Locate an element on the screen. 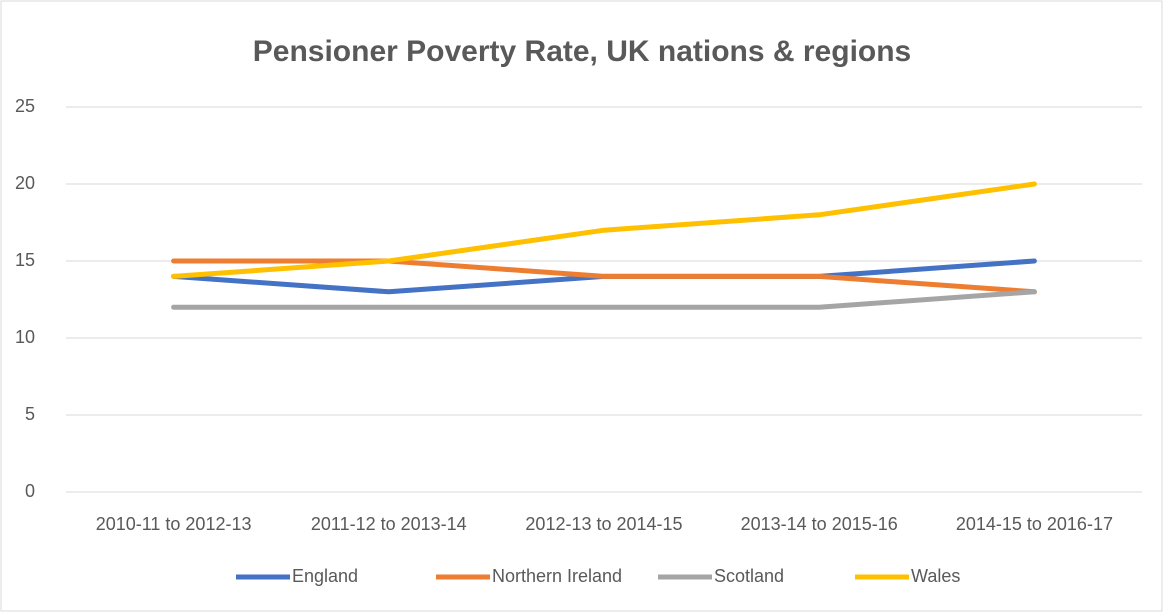  y-tick-label: 20 is located at coordinates (25, 183).